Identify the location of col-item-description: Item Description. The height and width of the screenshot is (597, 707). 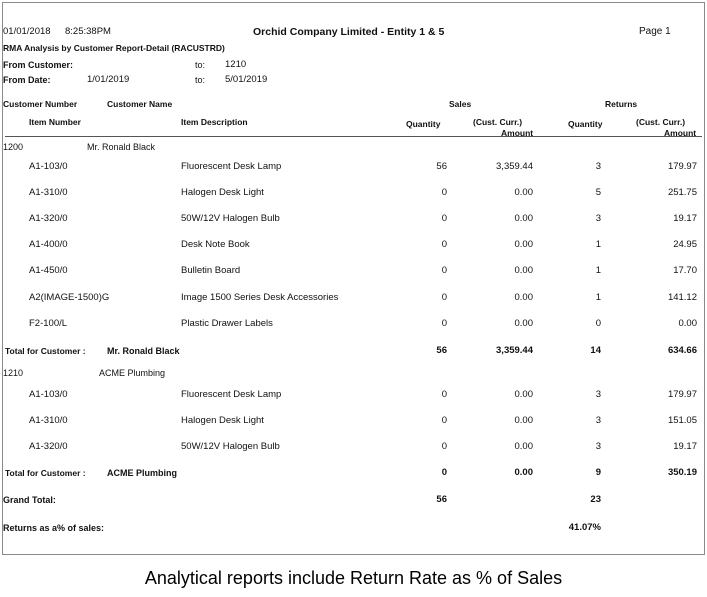
(214, 122).